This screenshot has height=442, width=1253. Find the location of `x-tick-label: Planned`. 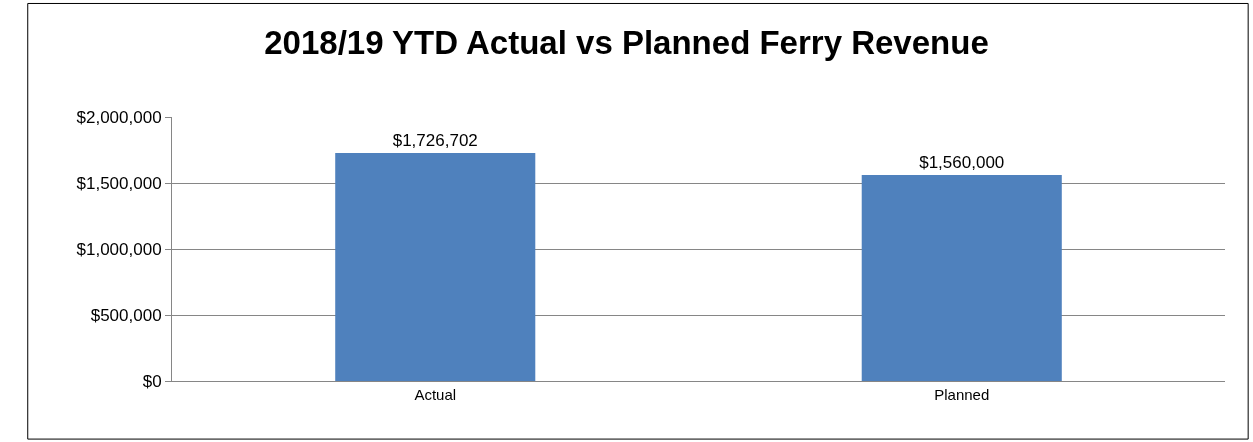

x-tick-label: Planned is located at coordinates (962, 394).